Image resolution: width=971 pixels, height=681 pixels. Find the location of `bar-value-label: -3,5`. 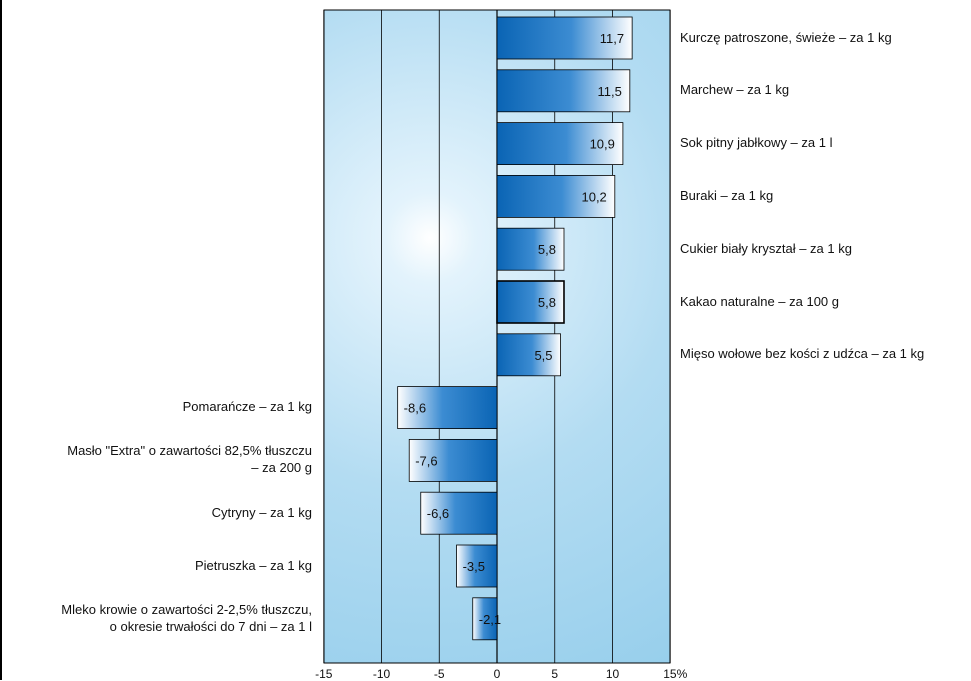

bar-value-label: -3,5 is located at coordinates (474, 566).